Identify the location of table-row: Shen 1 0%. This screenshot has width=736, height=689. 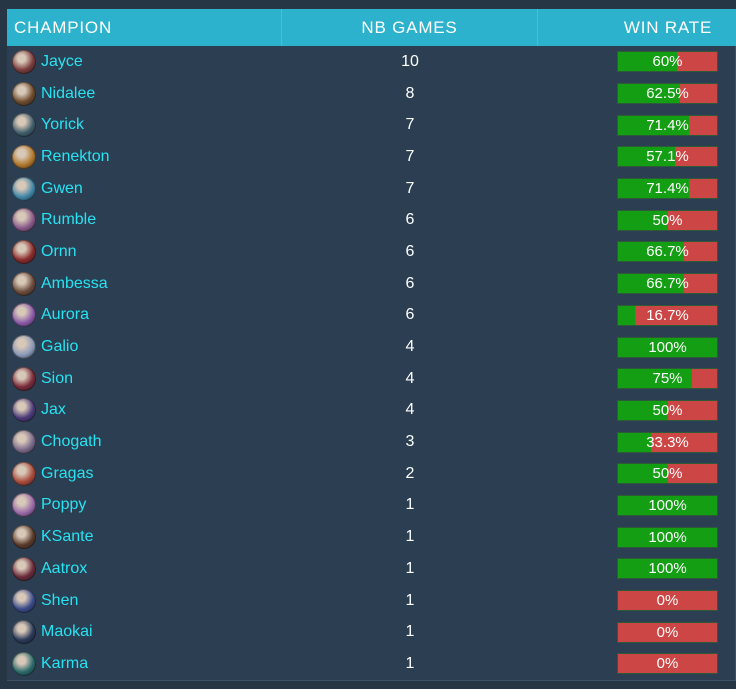
(371, 601).